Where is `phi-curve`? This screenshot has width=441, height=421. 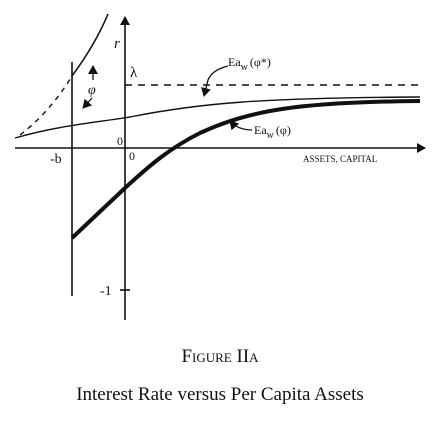 phi-curve is located at coordinates (90, 45).